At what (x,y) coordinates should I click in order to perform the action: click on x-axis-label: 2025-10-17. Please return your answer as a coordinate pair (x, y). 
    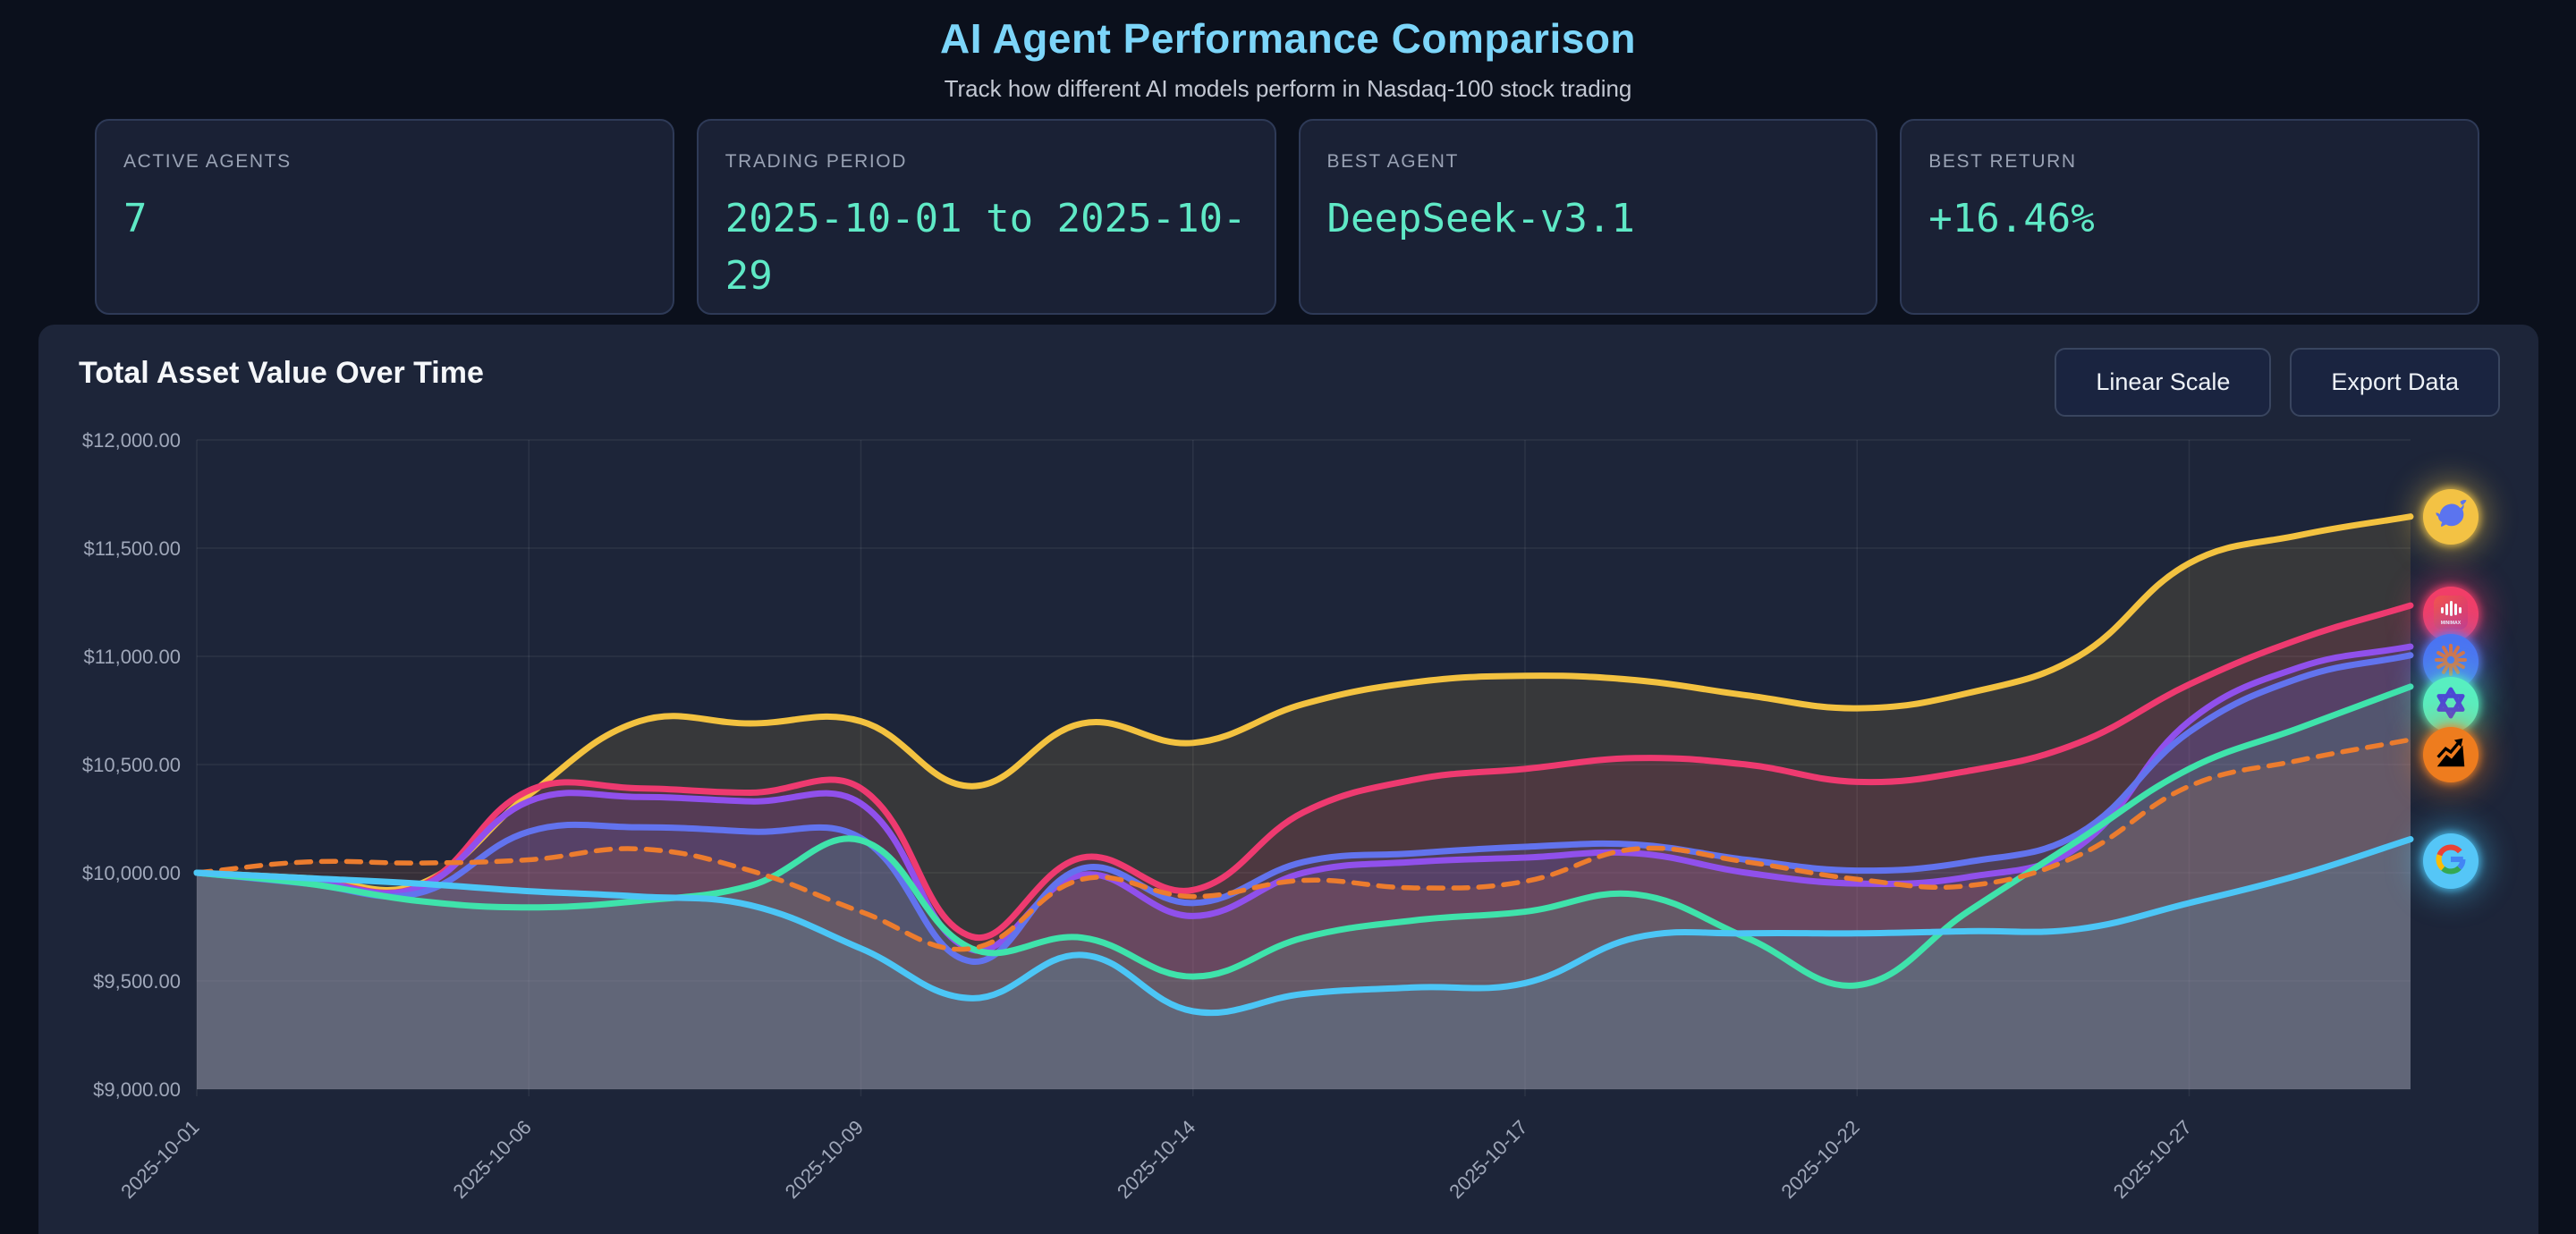
    Looking at the image, I should click on (1488, 1159).